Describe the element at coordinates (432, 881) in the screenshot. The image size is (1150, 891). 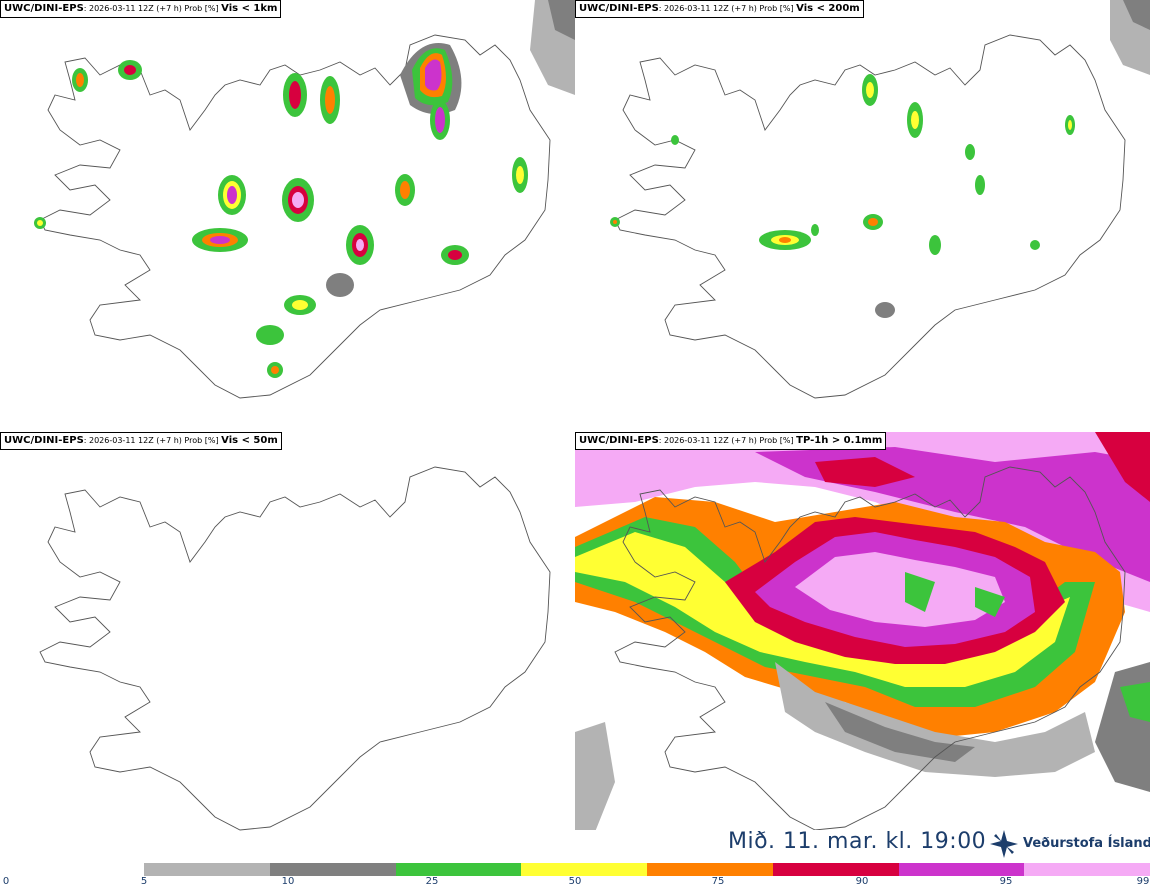
I see `colorbar-tick-label: 25` at that location.